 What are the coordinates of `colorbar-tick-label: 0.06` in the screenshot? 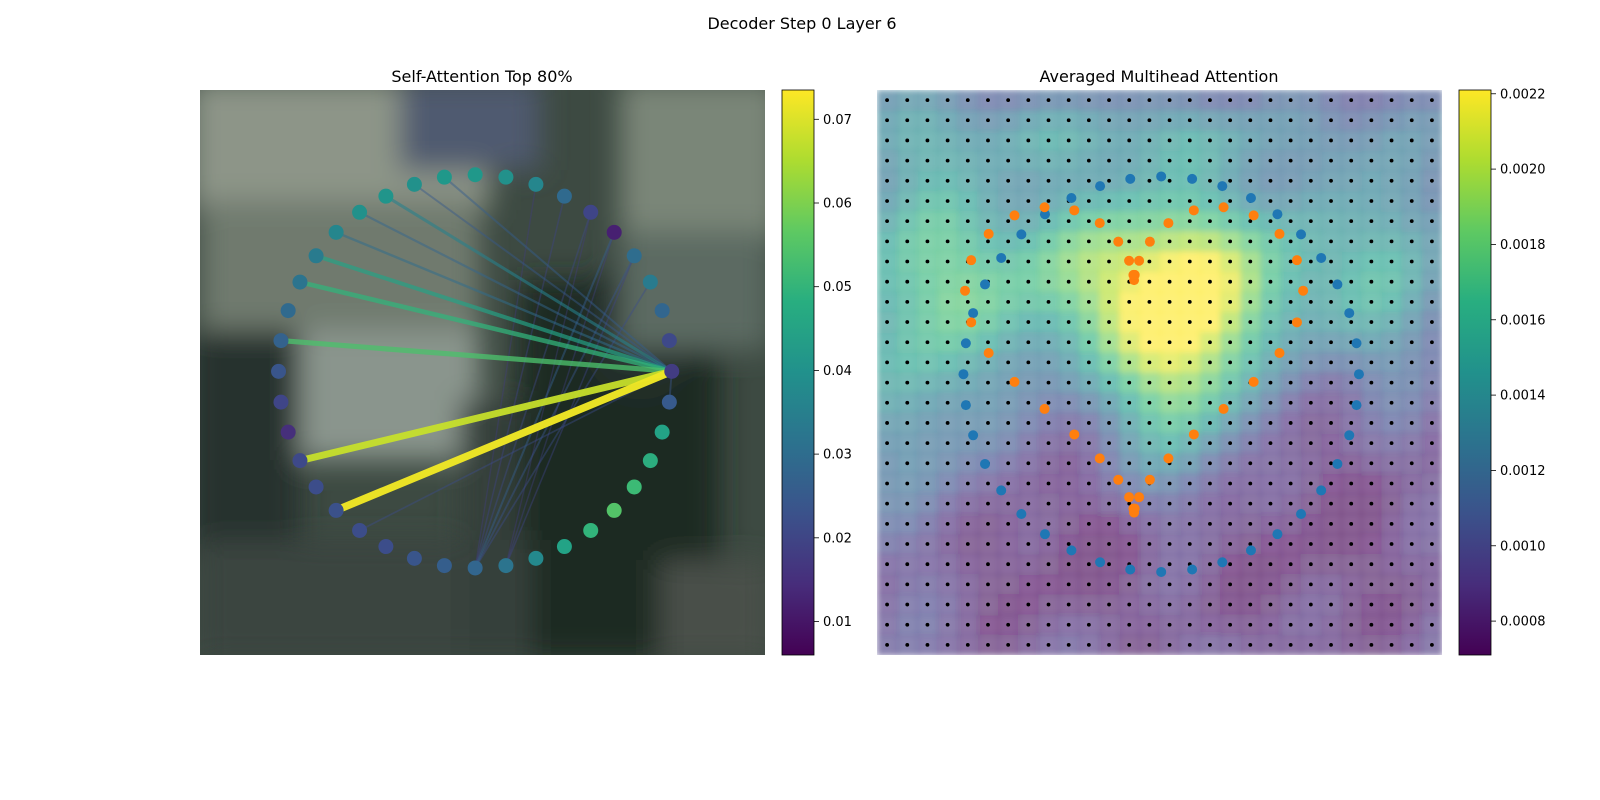 It's located at (837, 204).